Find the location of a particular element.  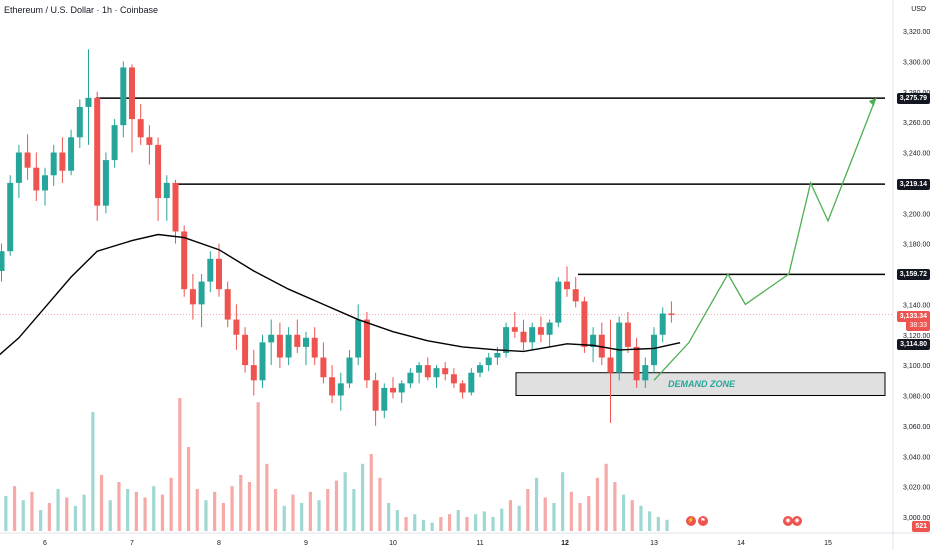

x-tick-label: 8 is located at coordinates (219, 543).